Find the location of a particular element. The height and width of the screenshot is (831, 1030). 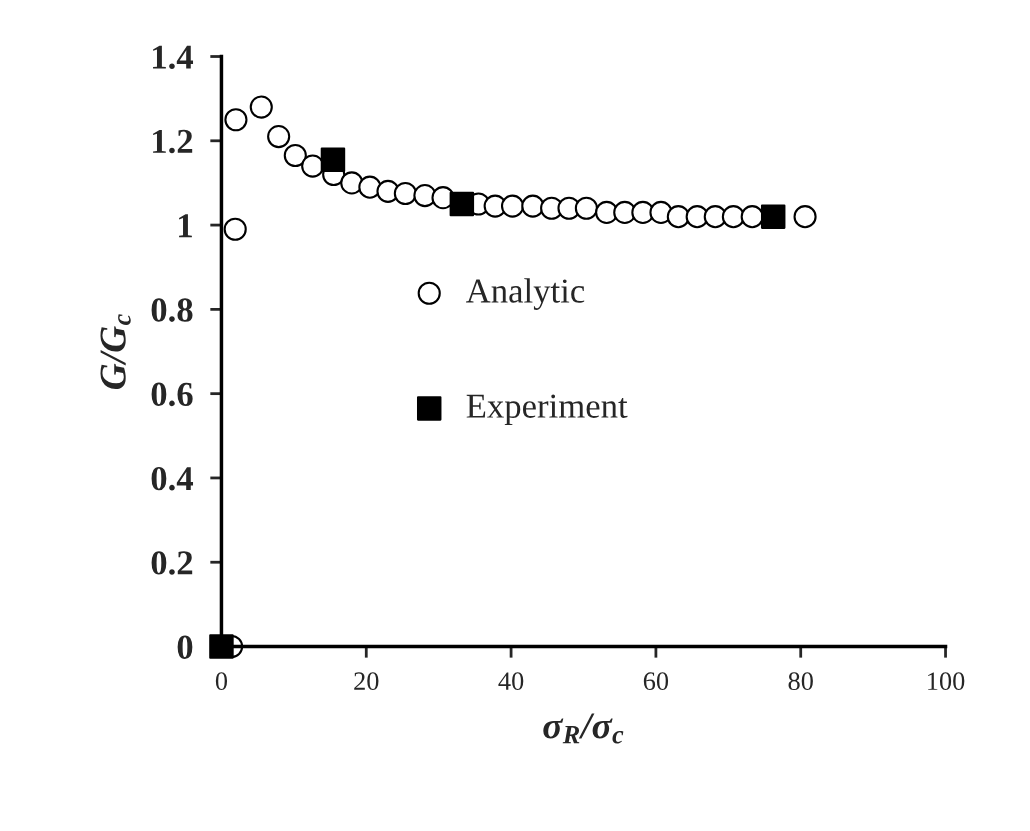

x-tick-label: 60 is located at coordinates (656, 681).